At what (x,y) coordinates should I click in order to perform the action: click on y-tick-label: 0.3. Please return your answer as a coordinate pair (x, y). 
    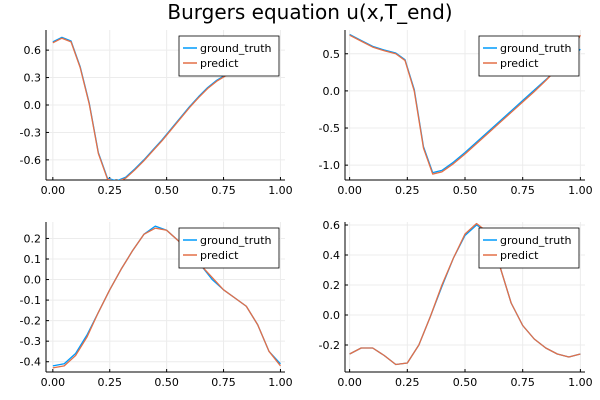
    Looking at the image, I should click on (33, 78).